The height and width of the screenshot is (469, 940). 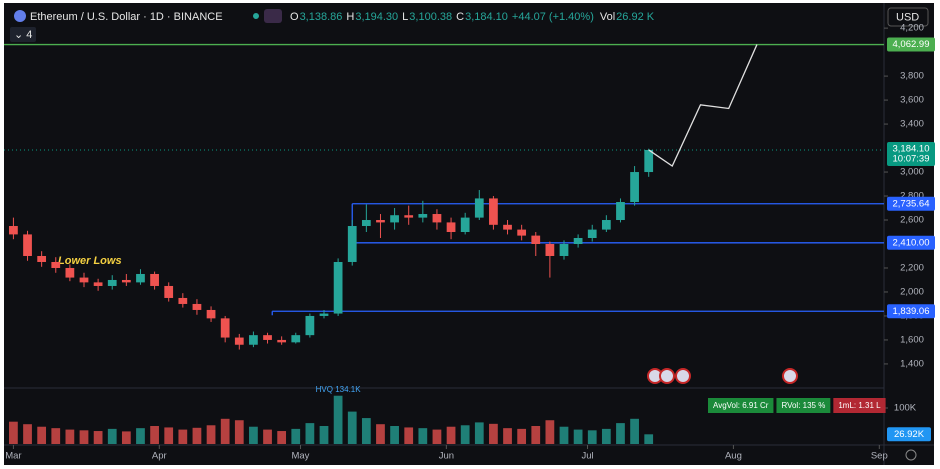 I want to click on last-price-label: 3,184.10, so click(x=911, y=148).